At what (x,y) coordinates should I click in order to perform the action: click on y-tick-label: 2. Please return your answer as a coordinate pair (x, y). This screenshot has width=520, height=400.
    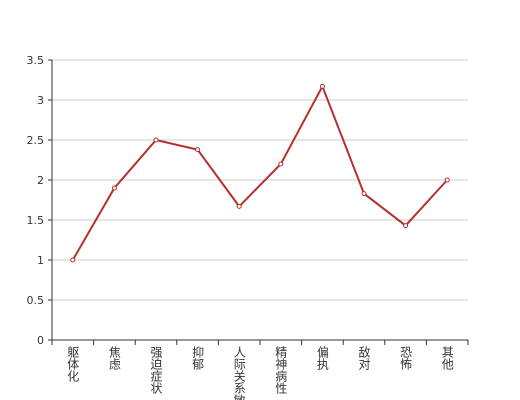
    Looking at the image, I should click on (40, 180).